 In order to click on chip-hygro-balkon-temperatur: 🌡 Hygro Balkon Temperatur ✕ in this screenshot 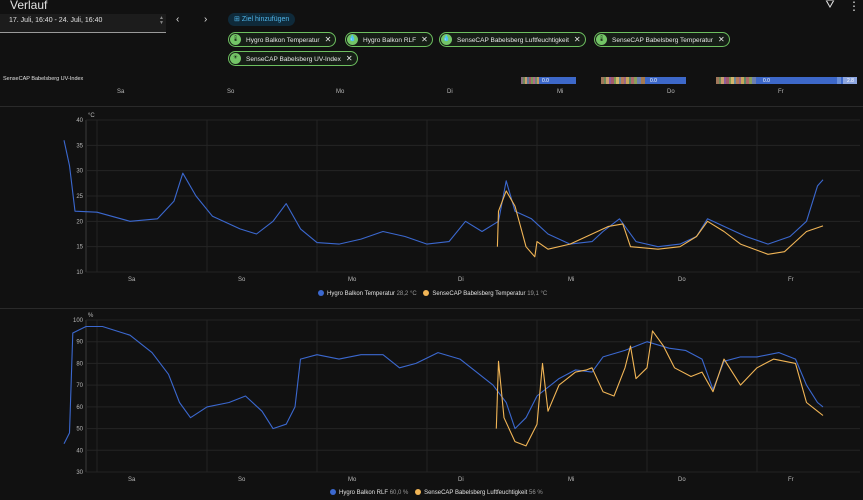, I will do `click(282, 39)`.